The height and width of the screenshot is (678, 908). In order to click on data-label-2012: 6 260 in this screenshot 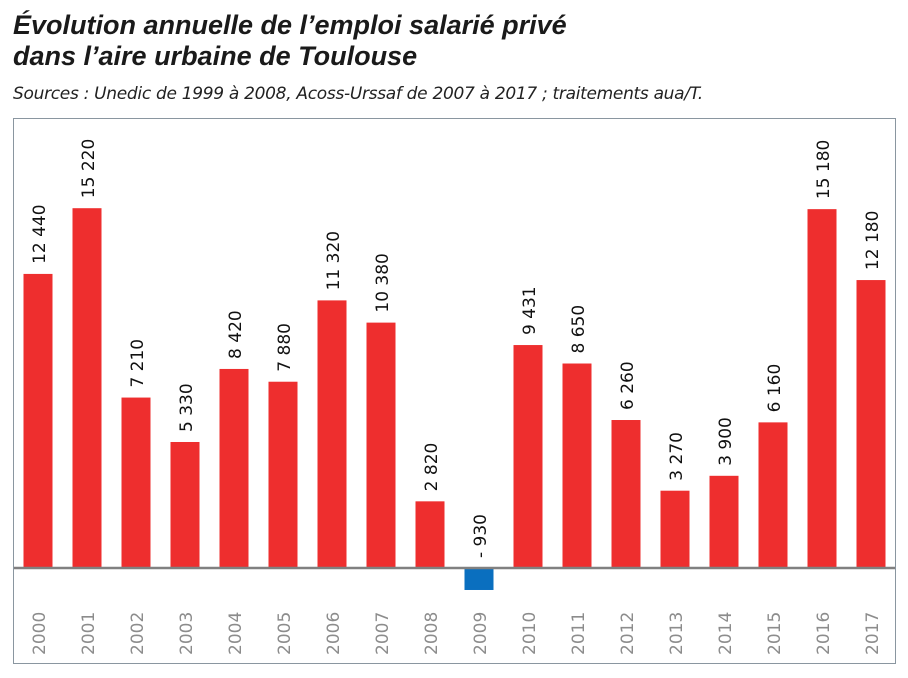, I will do `click(628, 385)`.